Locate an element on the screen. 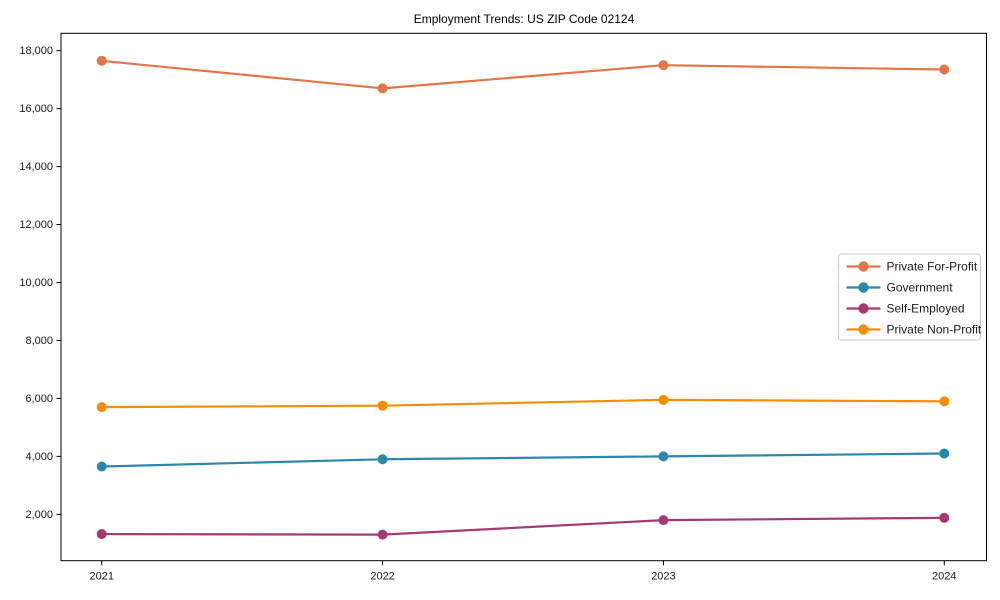  y-tick-label: 16,000 is located at coordinates (36, 109).